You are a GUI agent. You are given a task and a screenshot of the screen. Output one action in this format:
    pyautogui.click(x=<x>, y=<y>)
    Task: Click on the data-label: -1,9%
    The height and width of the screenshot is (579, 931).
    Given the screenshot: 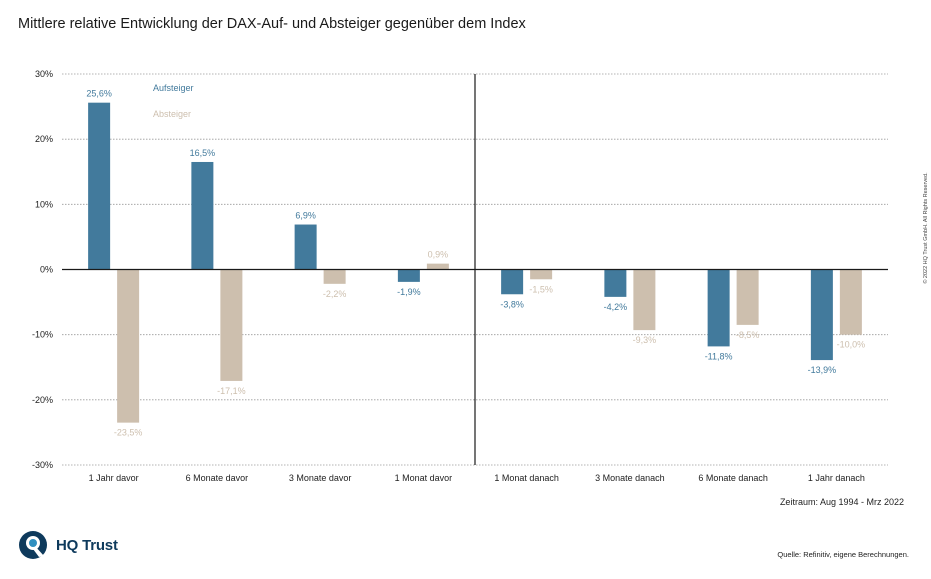 What is the action you would take?
    pyautogui.click(x=409, y=292)
    